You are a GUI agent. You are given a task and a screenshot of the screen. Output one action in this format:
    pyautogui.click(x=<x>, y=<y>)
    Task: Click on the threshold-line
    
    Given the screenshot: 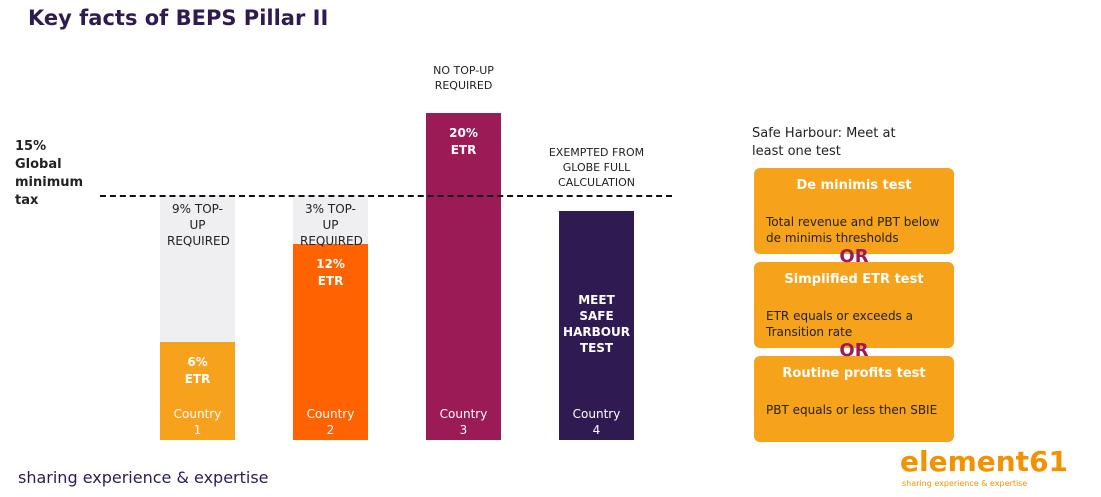 What is the action you would take?
    pyautogui.click(x=386, y=195)
    